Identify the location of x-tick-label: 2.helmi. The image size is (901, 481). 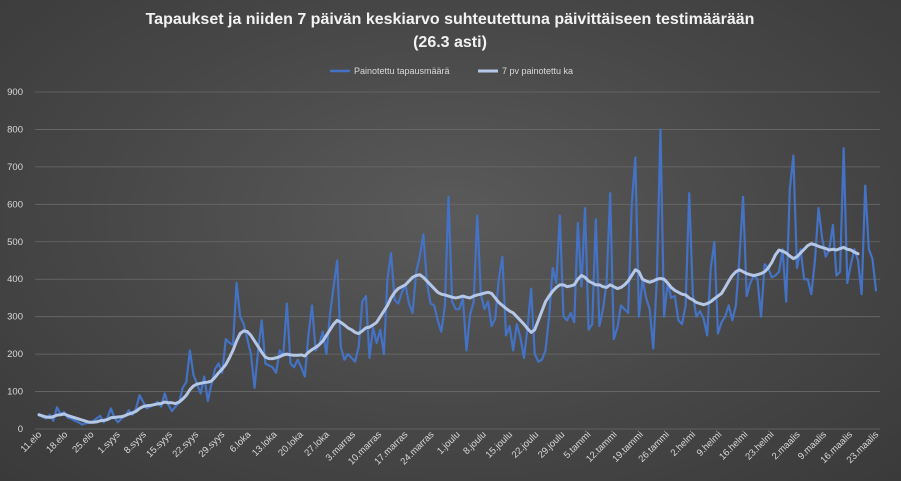
(683, 443).